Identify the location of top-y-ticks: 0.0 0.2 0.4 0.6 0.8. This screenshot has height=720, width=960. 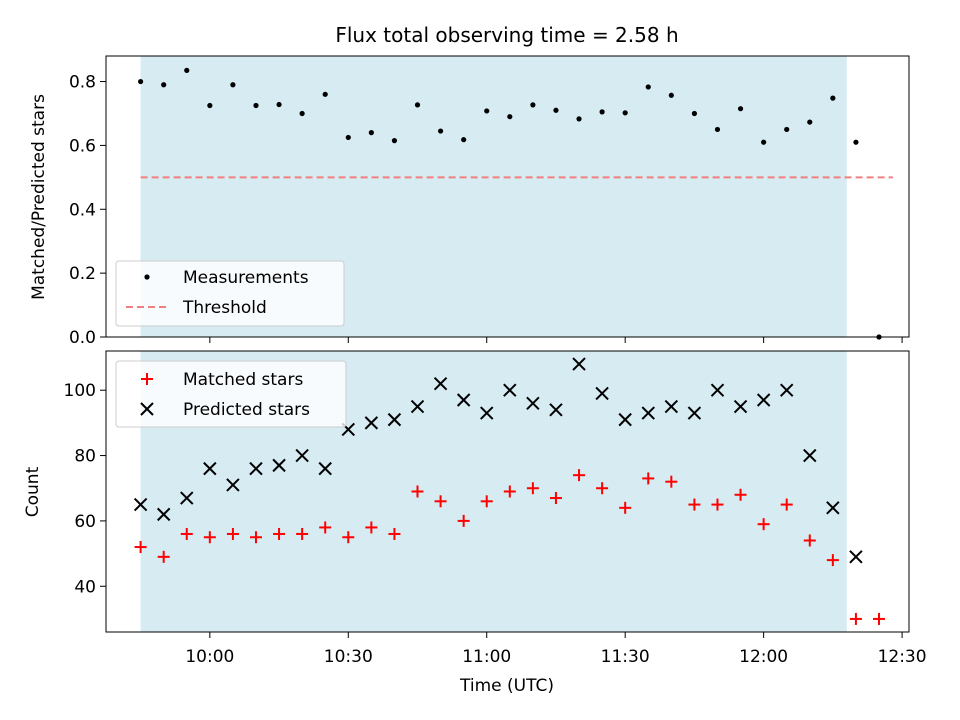
(87, 210).